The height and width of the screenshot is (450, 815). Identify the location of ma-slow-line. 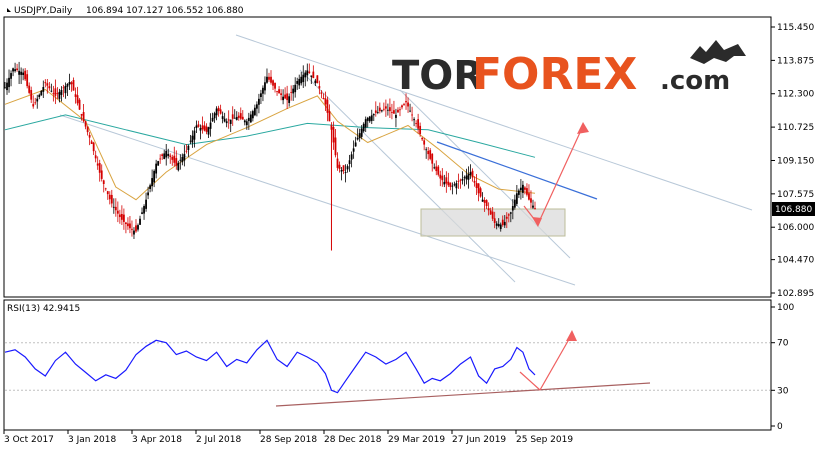
(270, 136).